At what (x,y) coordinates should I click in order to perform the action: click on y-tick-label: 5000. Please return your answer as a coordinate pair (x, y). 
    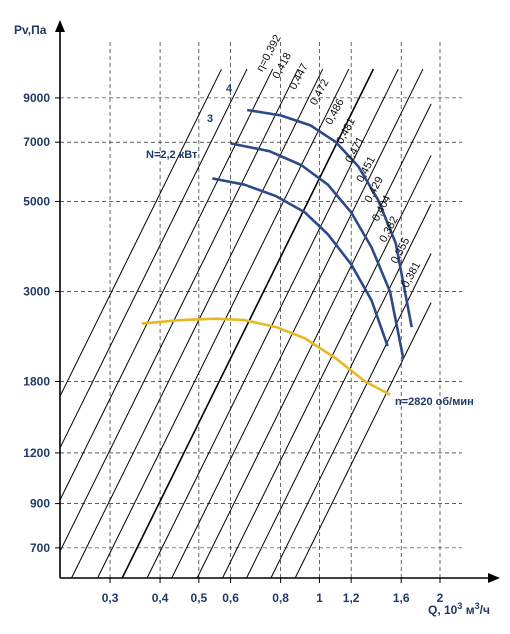
    Looking at the image, I should click on (36, 201).